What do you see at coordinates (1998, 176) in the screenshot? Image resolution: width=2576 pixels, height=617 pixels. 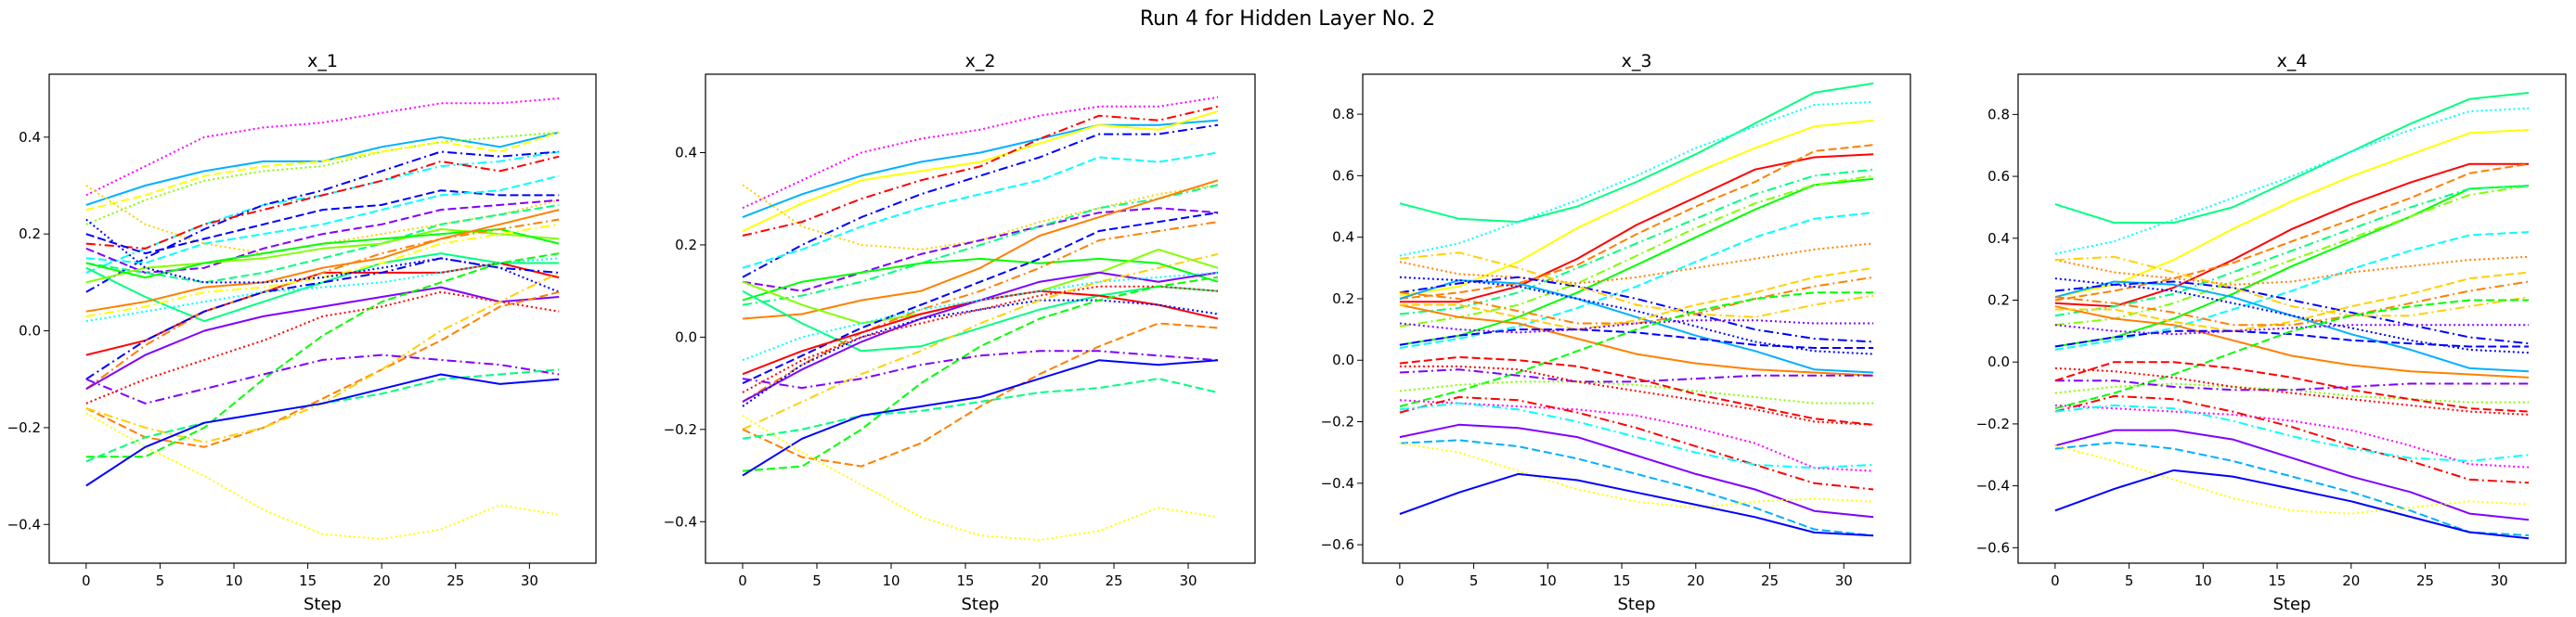 I see `y-tick-label: 0.6` at bounding box center [1998, 176].